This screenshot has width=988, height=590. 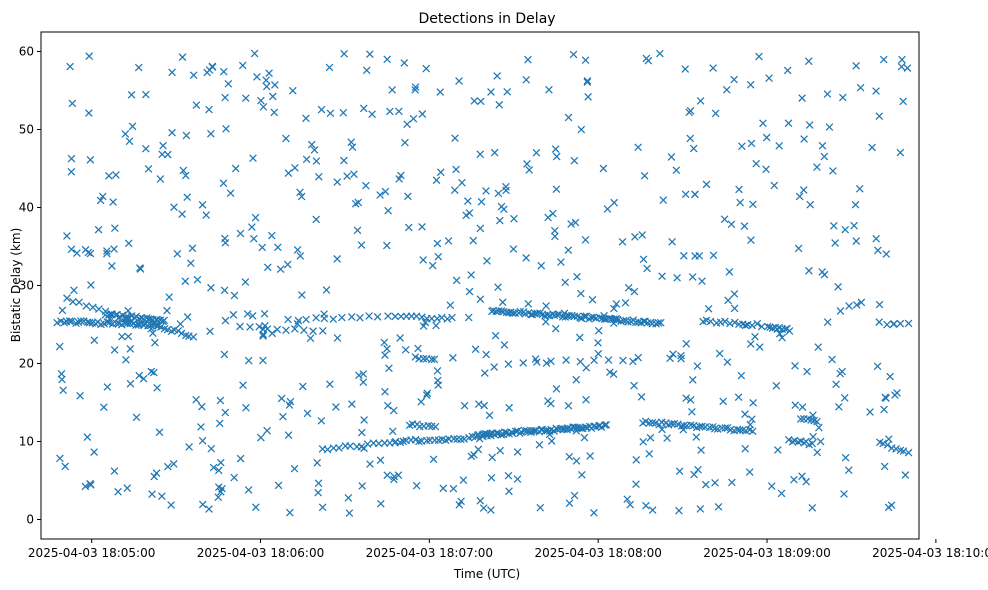 What do you see at coordinates (260, 553) in the screenshot?
I see `x-tick-label: 2025-04-03 18:06:00` at bounding box center [260, 553].